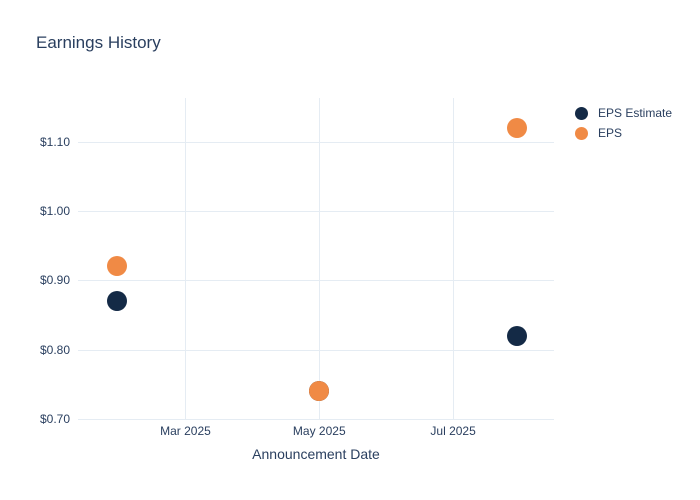  What do you see at coordinates (54, 419) in the screenshot?
I see `y-tick-label: $0.70` at bounding box center [54, 419].